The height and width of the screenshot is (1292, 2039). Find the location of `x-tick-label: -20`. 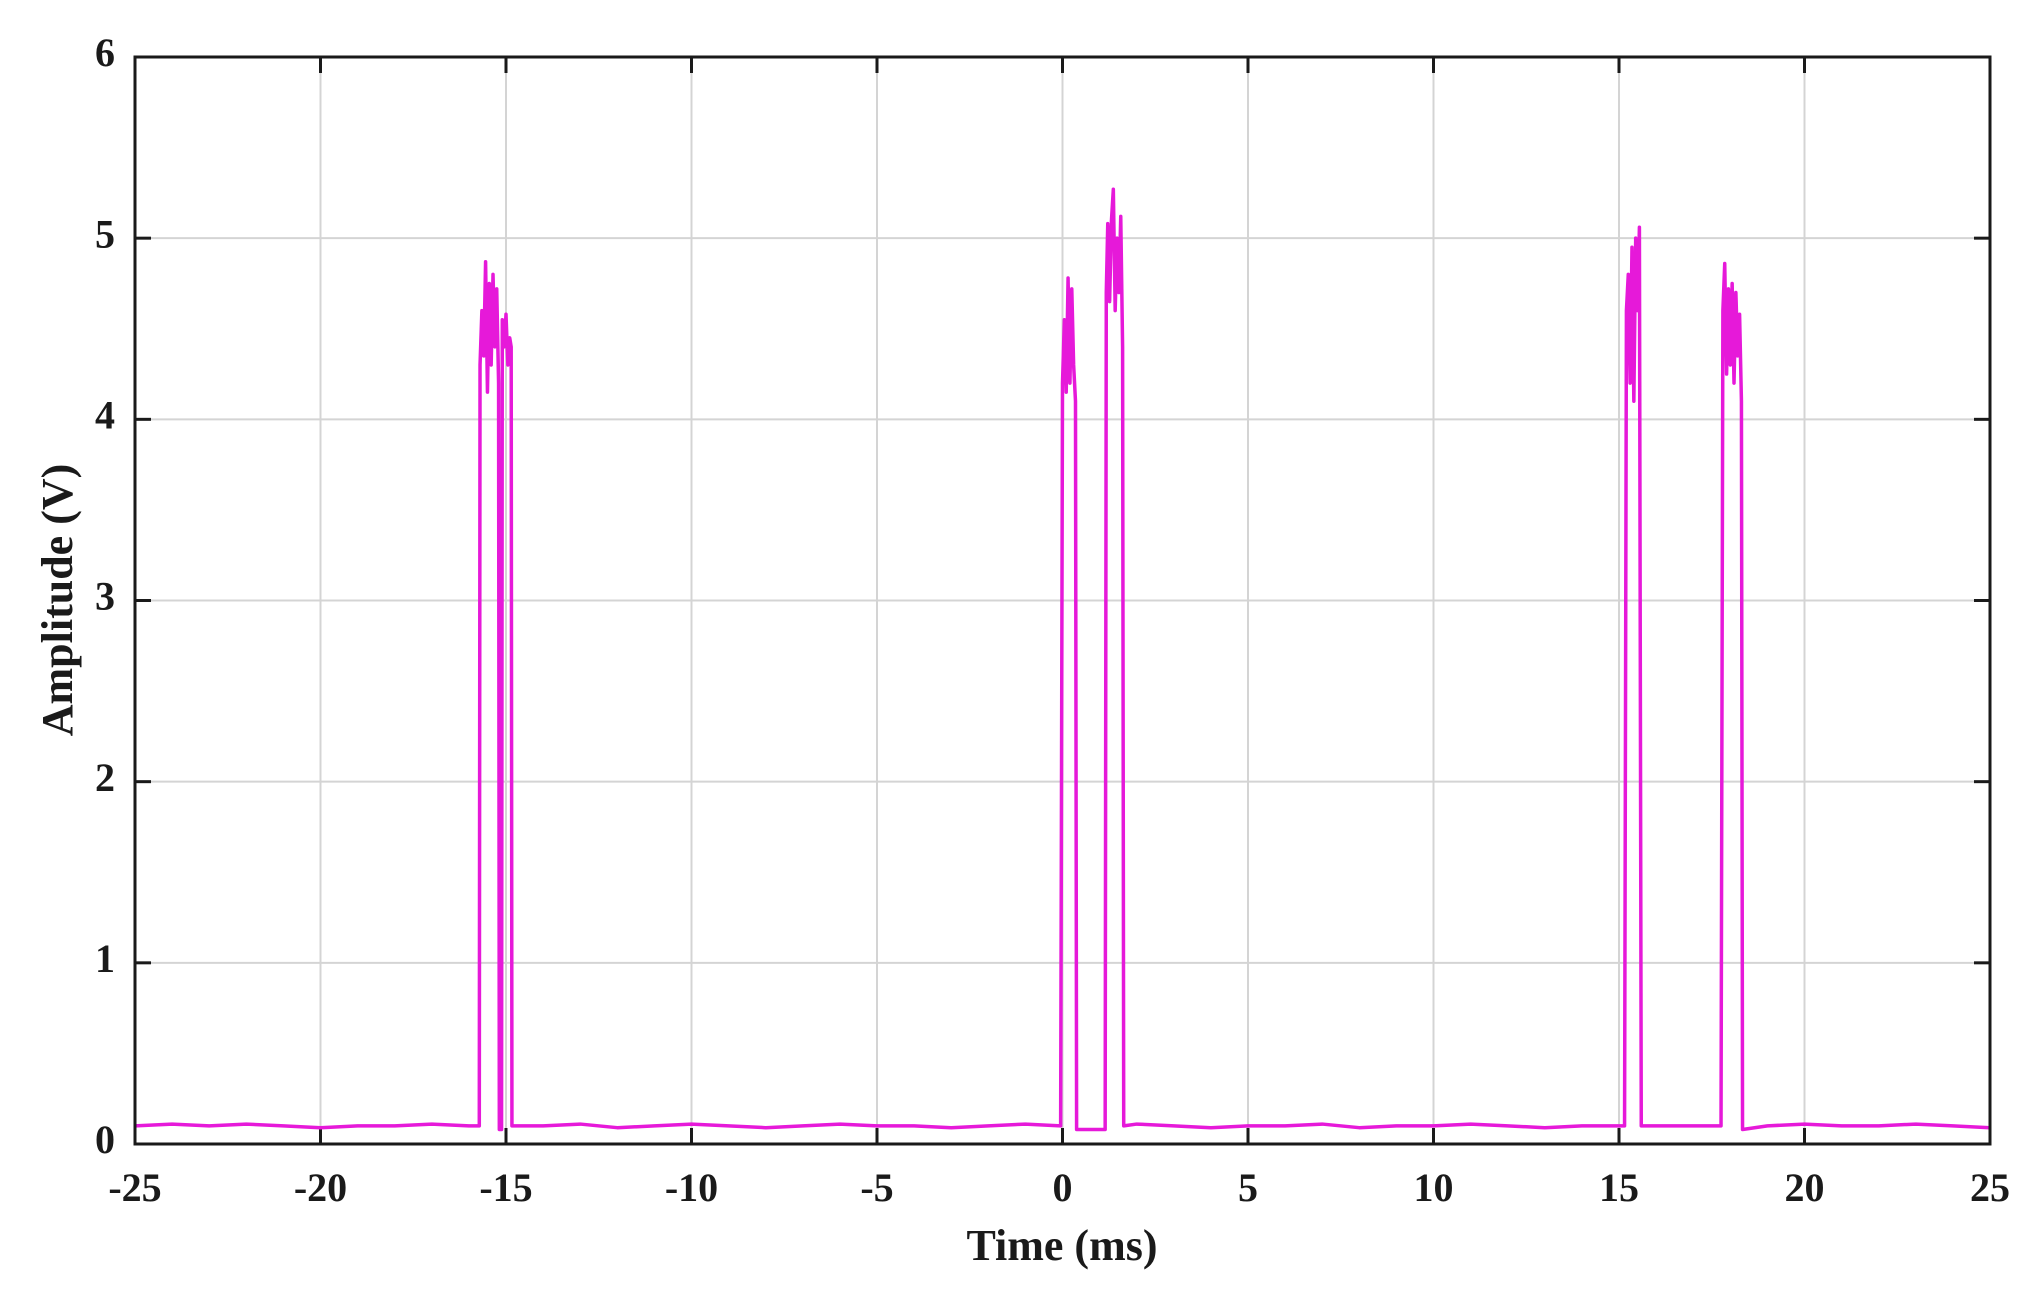

x-tick-label: -20 is located at coordinates (320, 1187).